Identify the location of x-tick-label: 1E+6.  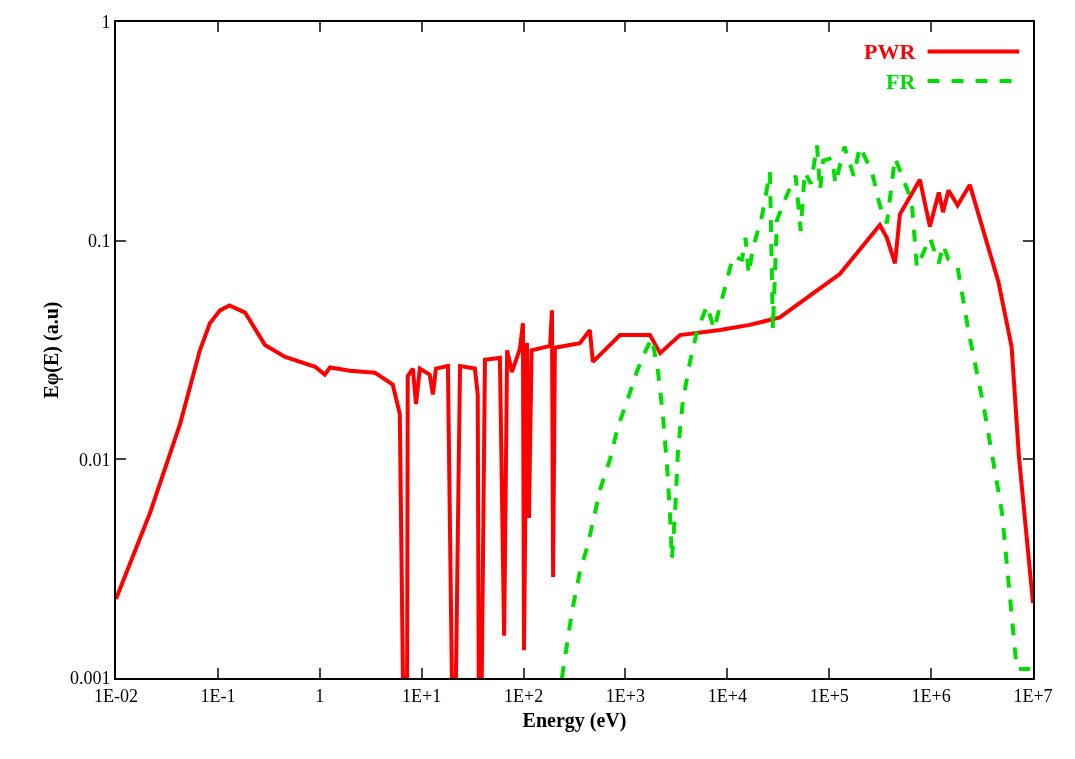
(931, 695).